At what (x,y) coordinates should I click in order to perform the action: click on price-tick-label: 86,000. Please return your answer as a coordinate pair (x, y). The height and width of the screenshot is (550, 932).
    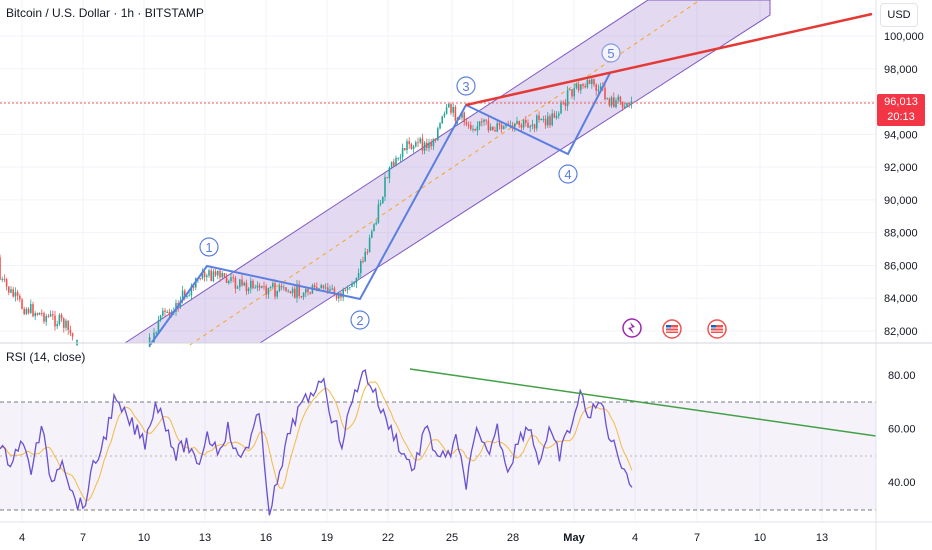
    Looking at the image, I should click on (901, 266).